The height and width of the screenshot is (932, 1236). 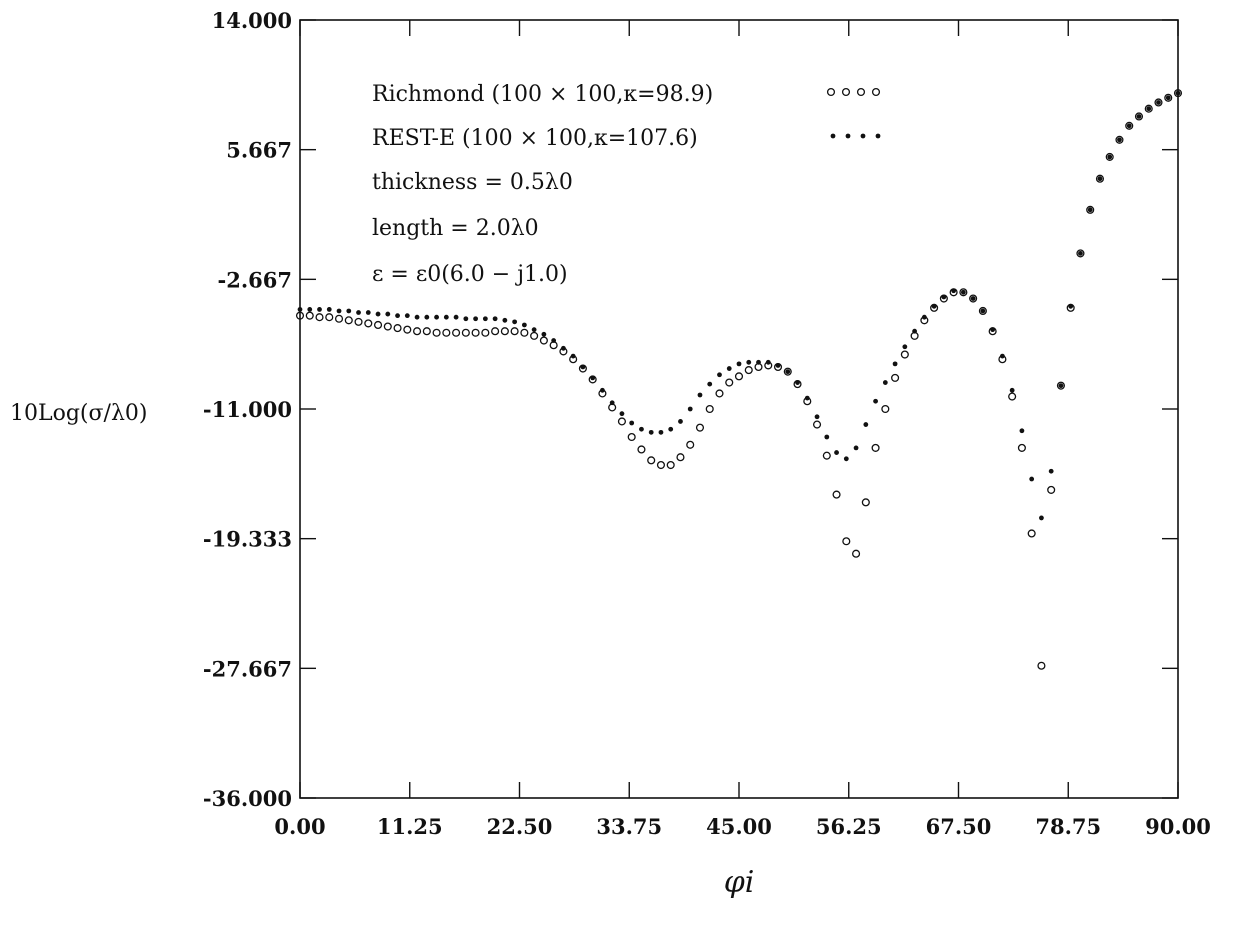 I want to click on legend-marker-richmond, so click(x=853, y=92).